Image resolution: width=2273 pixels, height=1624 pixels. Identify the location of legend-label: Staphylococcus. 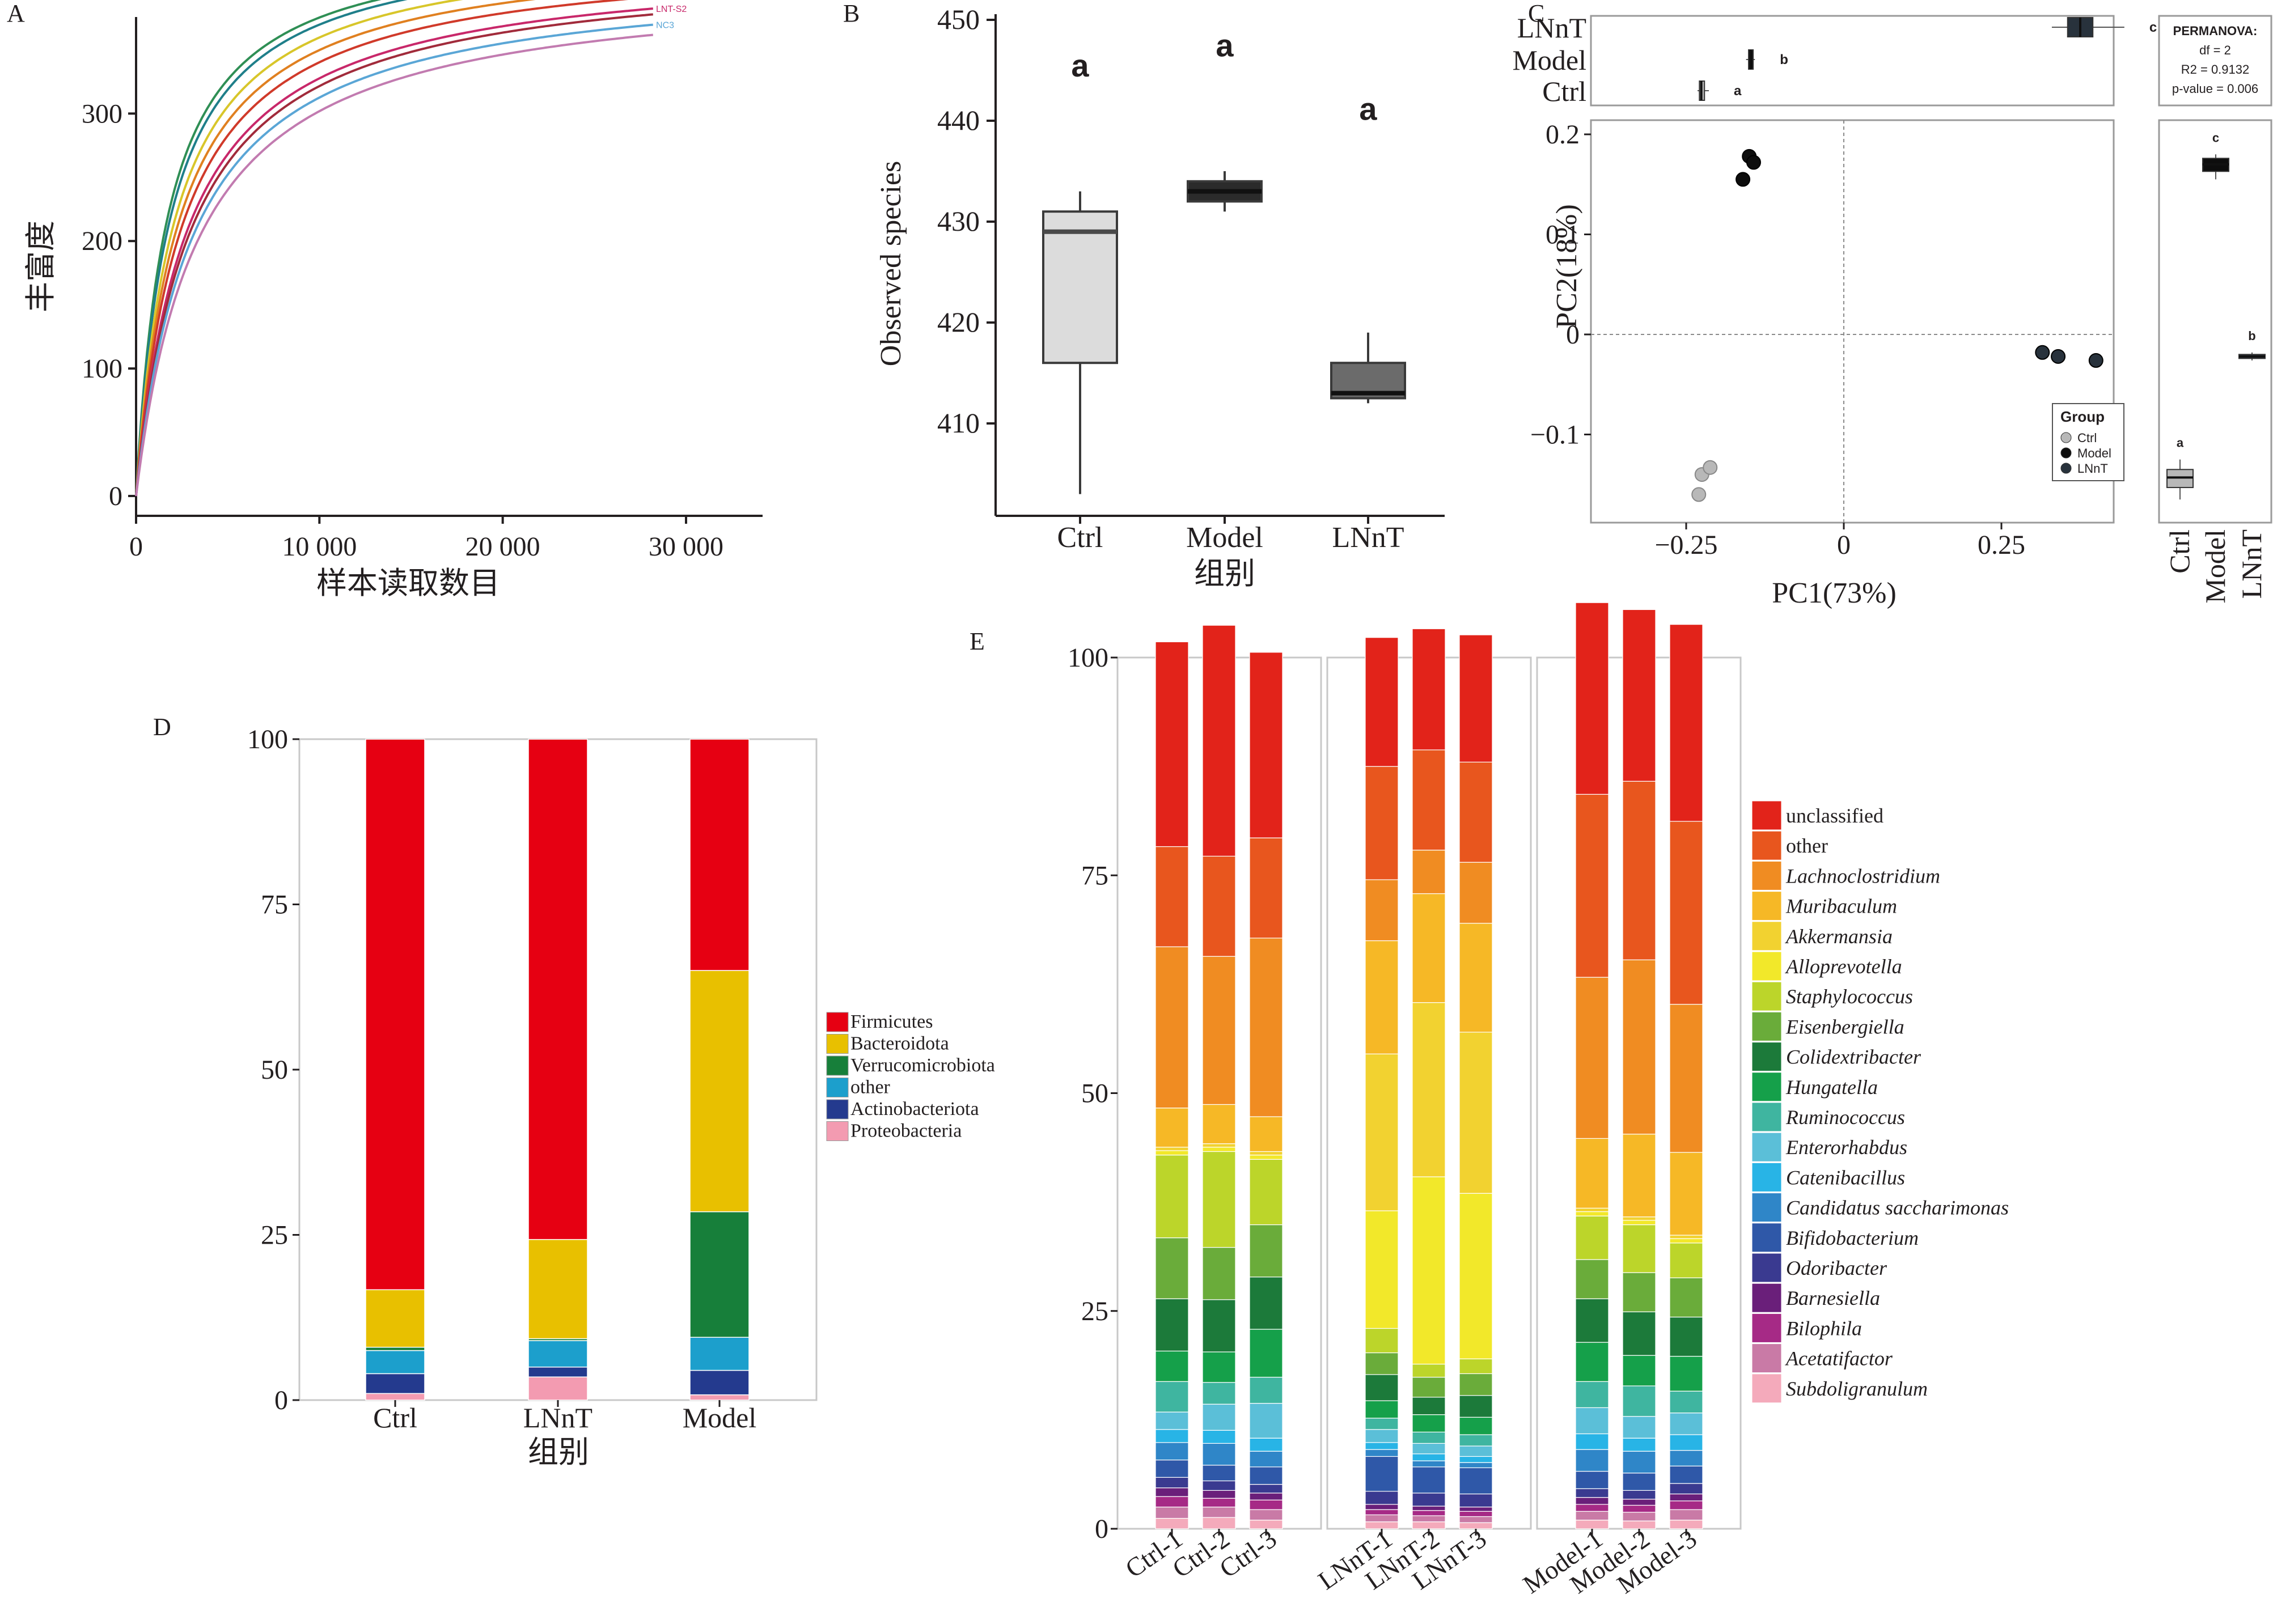
(1850, 996).